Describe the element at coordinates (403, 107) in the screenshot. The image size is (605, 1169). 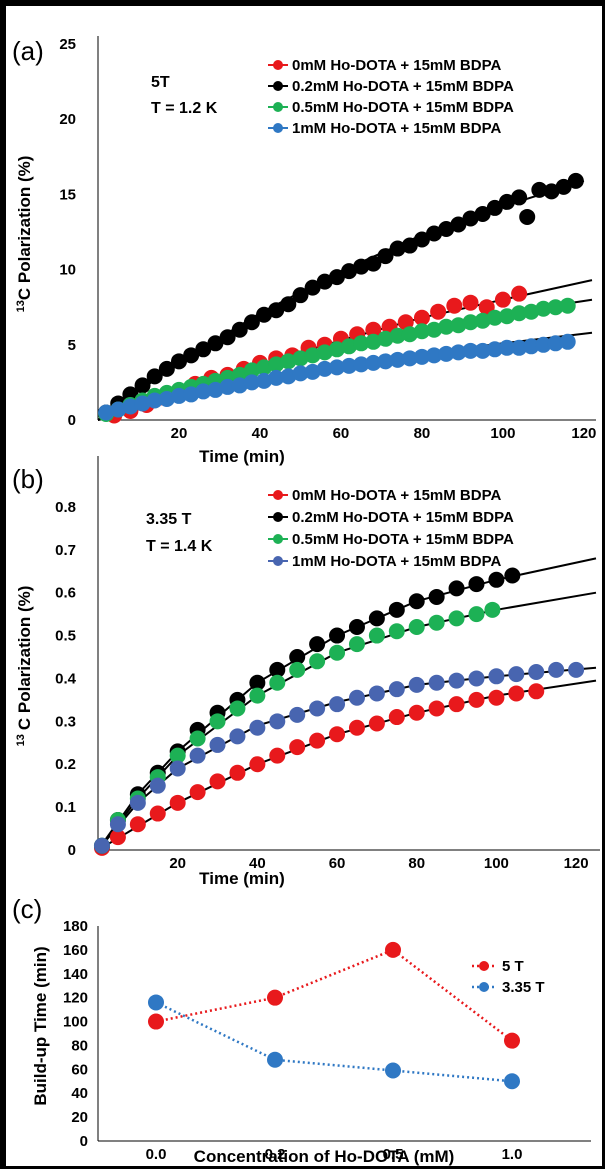
I see `legend-label-series-2: 0.5mM Ho-DOTA + 15mM BDPA` at that location.